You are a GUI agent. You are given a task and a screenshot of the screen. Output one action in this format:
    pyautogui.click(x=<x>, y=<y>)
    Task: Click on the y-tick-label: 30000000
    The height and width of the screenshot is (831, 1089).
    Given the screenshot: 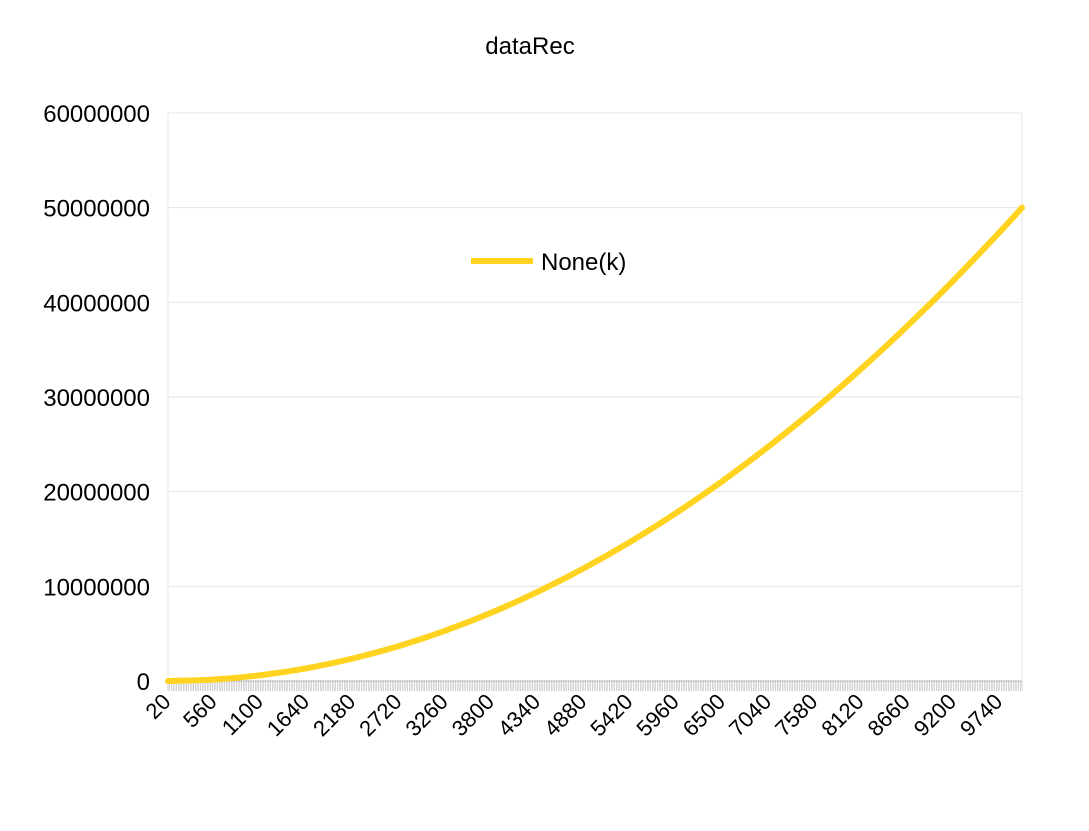 What is the action you would take?
    pyautogui.click(x=96, y=398)
    